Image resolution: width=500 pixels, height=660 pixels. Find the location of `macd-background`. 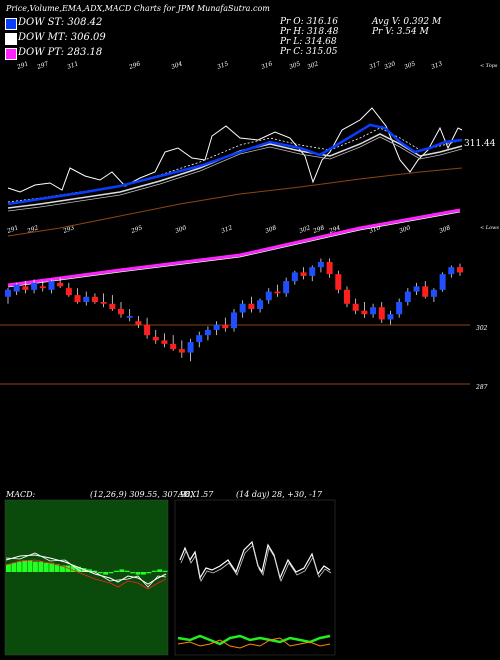

macd-background is located at coordinates (86, 577).